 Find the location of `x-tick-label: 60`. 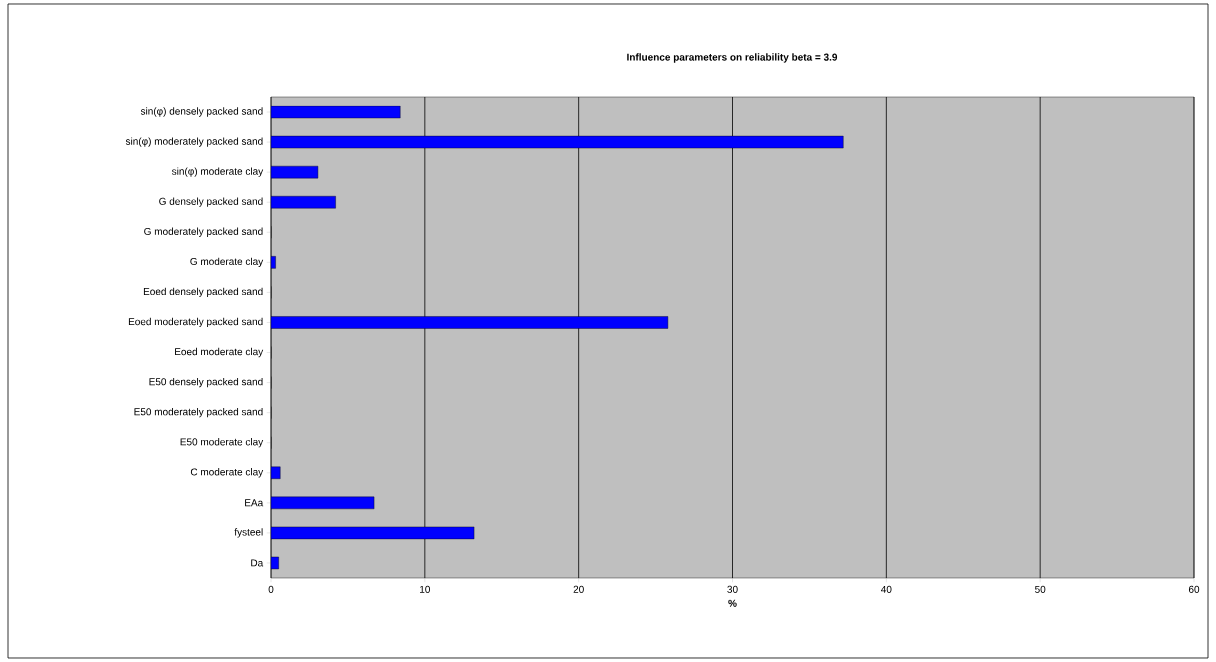

x-tick-label: 60 is located at coordinates (1194, 589).